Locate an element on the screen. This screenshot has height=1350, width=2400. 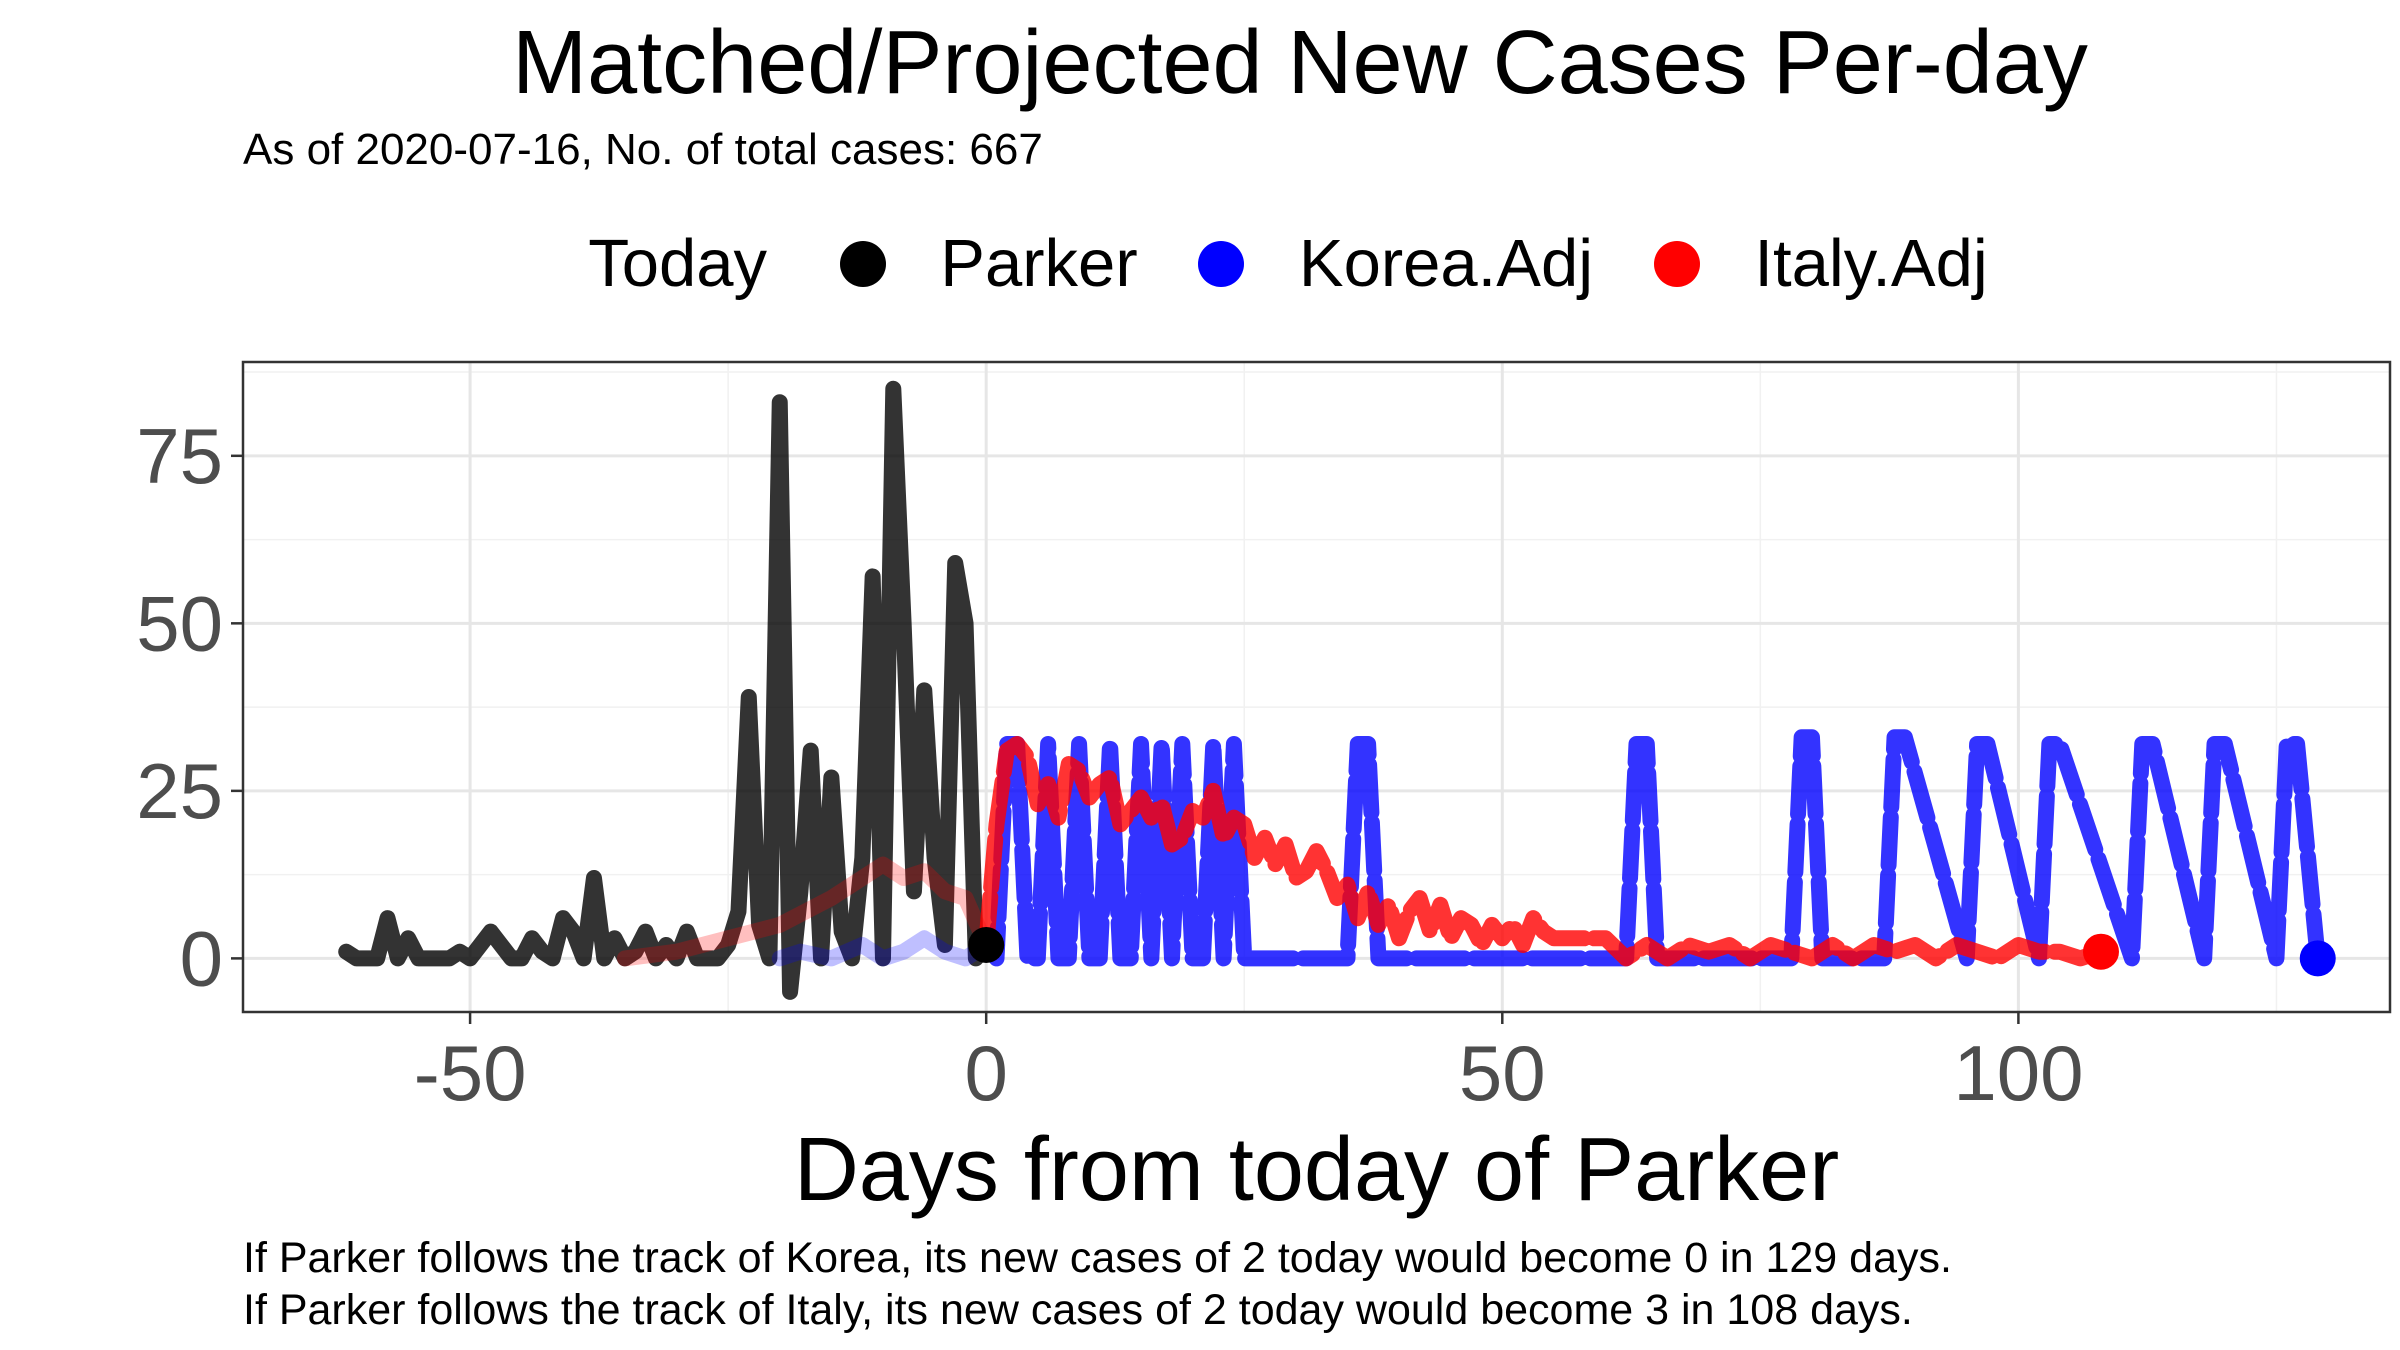
point-italy-adj is located at coordinates (2100, 951).